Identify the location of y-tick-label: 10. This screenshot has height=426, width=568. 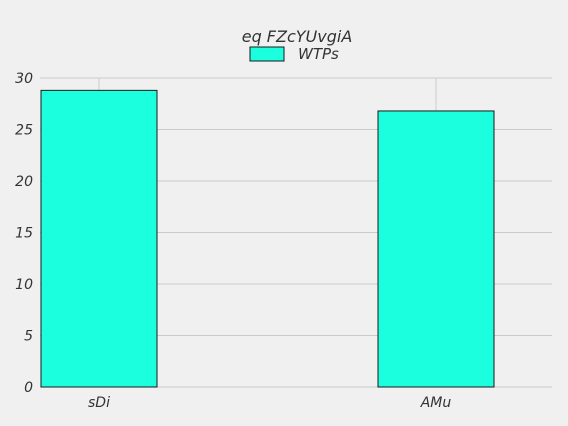
(24, 285).